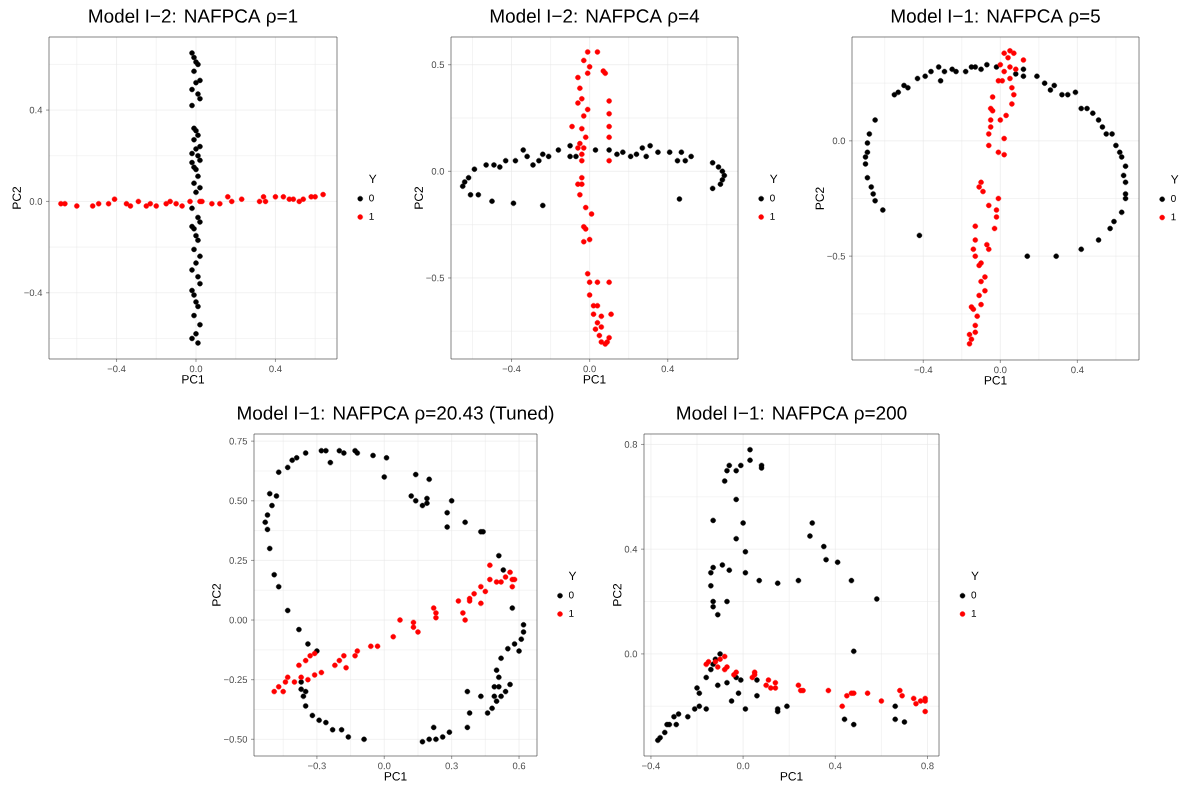 This screenshot has width=1196, height=789. What do you see at coordinates (238, 560) in the screenshot?
I see `y-tick-label: 0.25` at bounding box center [238, 560].